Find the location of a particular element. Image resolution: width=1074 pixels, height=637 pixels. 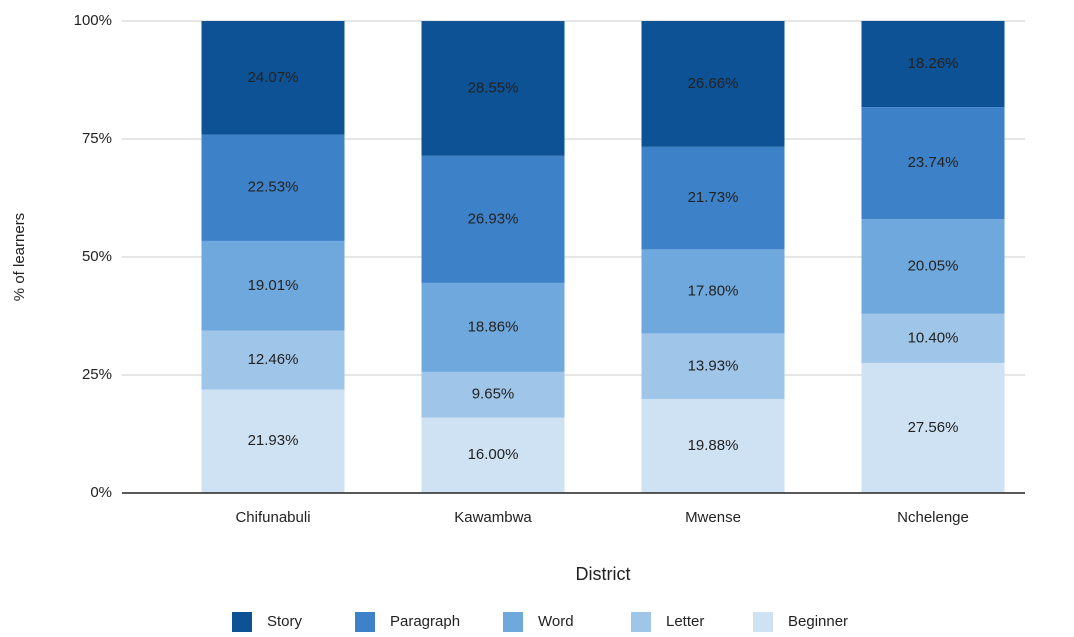

data-label: 10.40% is located at coordinates (933, 337).